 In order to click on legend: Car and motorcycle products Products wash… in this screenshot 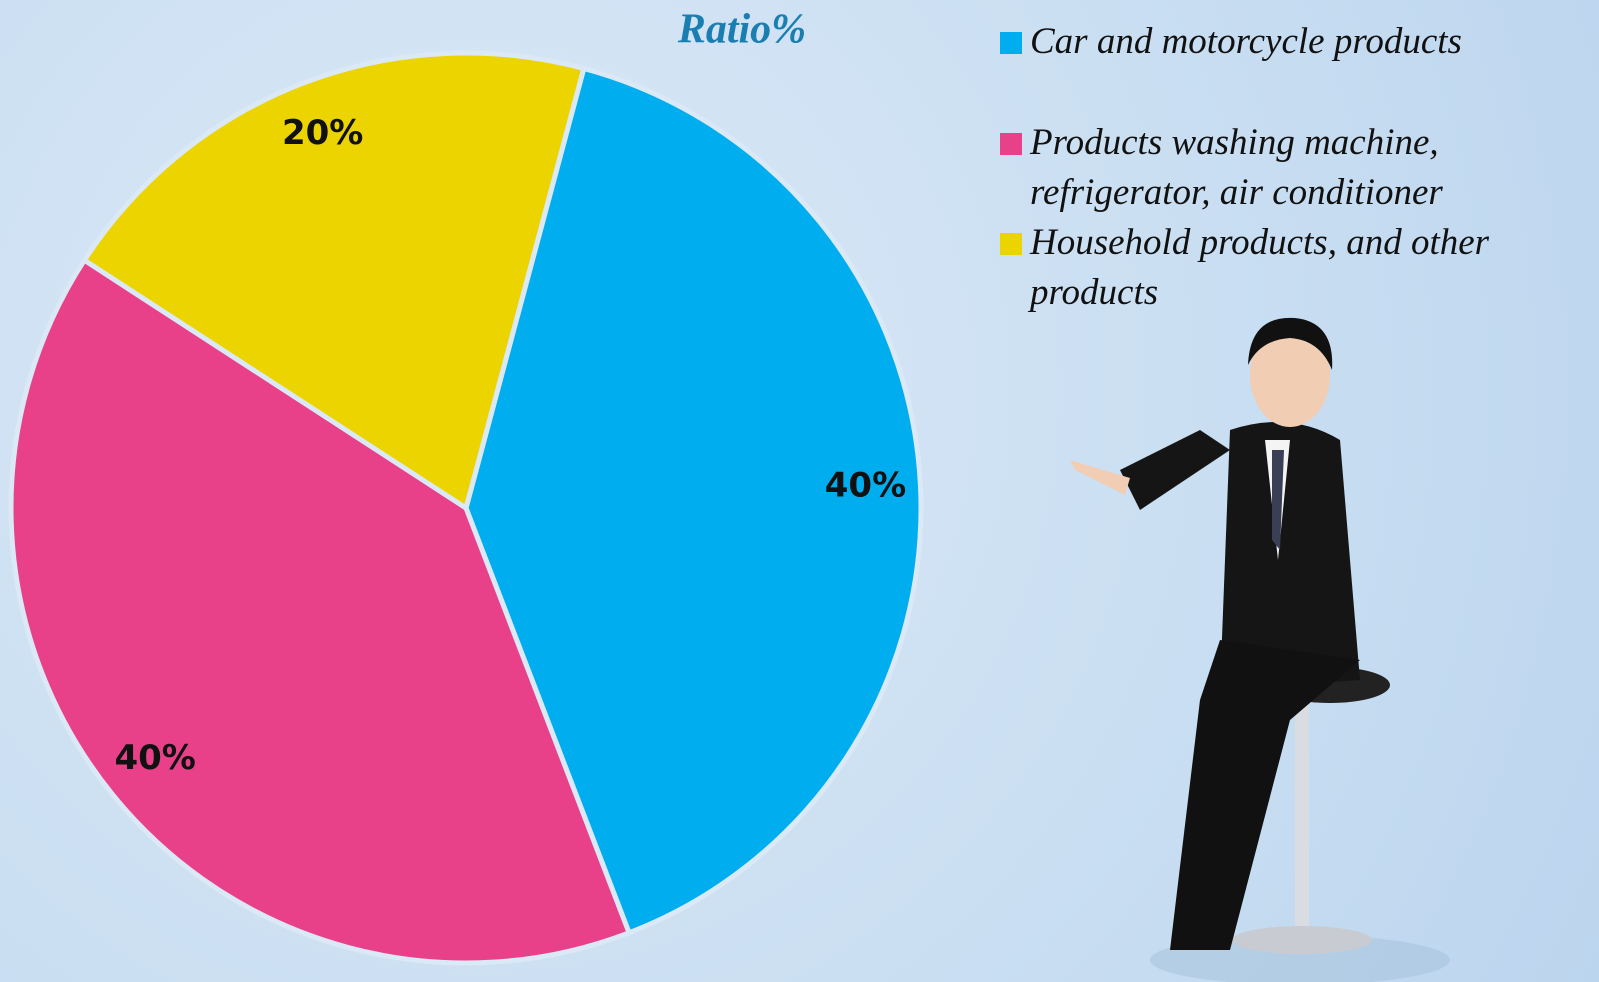, I will do `click(1295, 167)`.